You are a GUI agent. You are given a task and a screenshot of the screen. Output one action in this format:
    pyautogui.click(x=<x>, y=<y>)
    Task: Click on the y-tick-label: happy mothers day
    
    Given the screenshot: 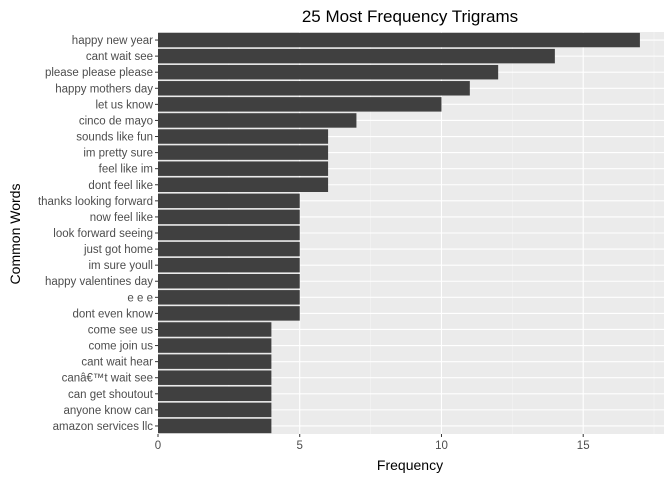 What is the action you would take?
    pyautogui.click(x=104, y=89)
    